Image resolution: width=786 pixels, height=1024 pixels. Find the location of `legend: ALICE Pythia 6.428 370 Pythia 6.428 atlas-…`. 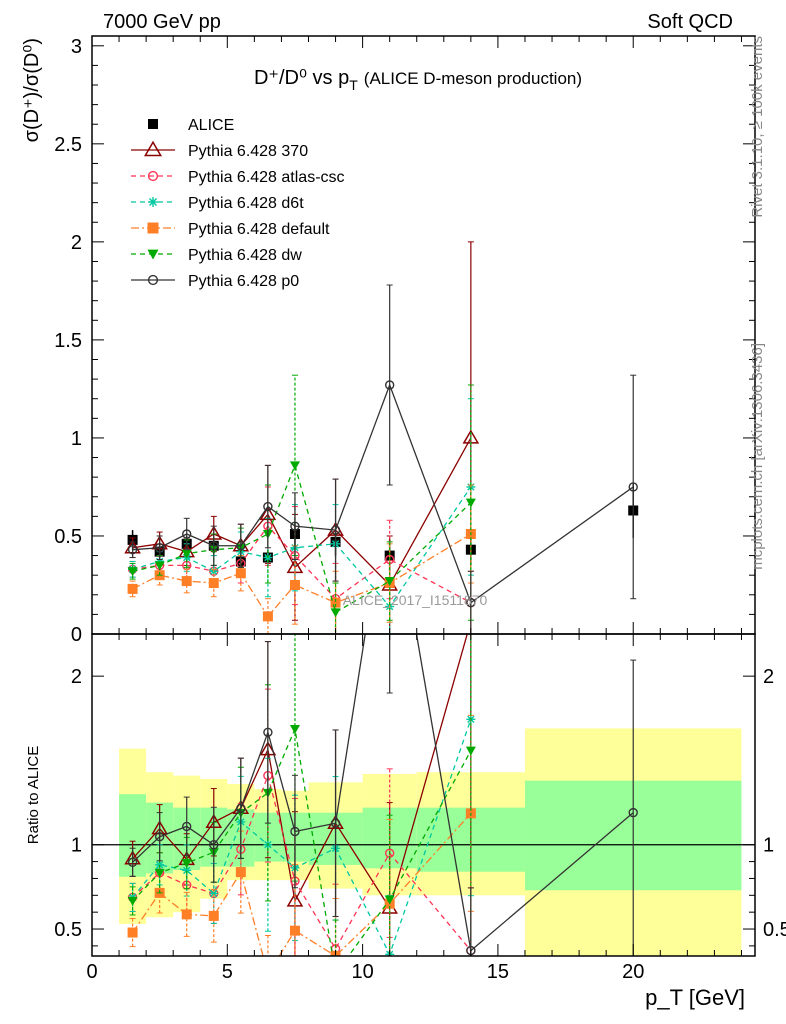

legend: ALICE Pythia 6.428 370 Pythia 6.428 atlas-… is located at coordinates (238, 203).